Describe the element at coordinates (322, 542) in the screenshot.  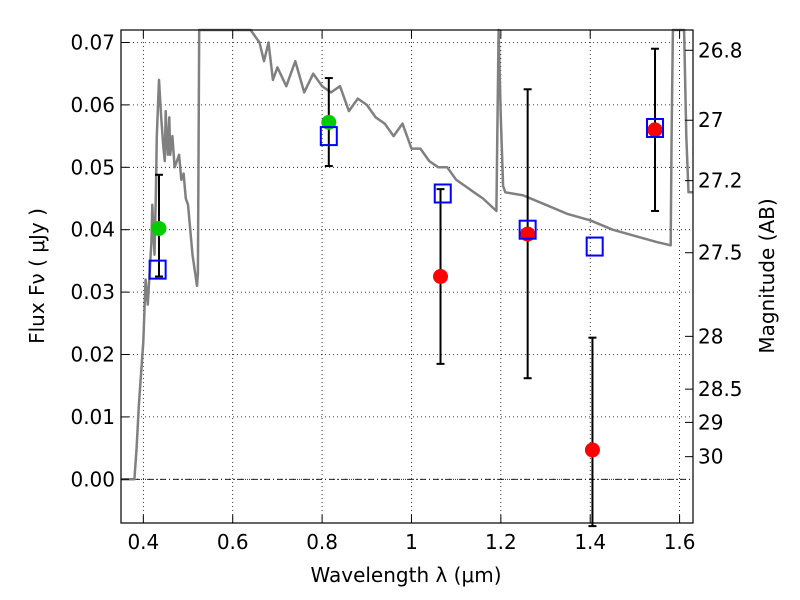
I see `x-tick-label: 0.8` at that location.